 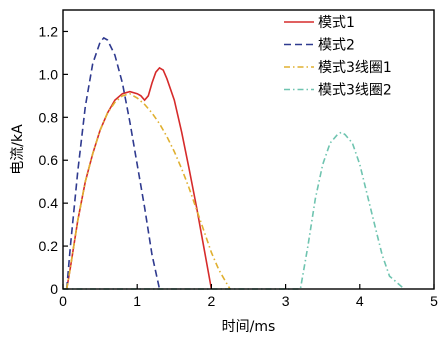 I want to click on x-tick-label: 2, so click(x=212, y=301).